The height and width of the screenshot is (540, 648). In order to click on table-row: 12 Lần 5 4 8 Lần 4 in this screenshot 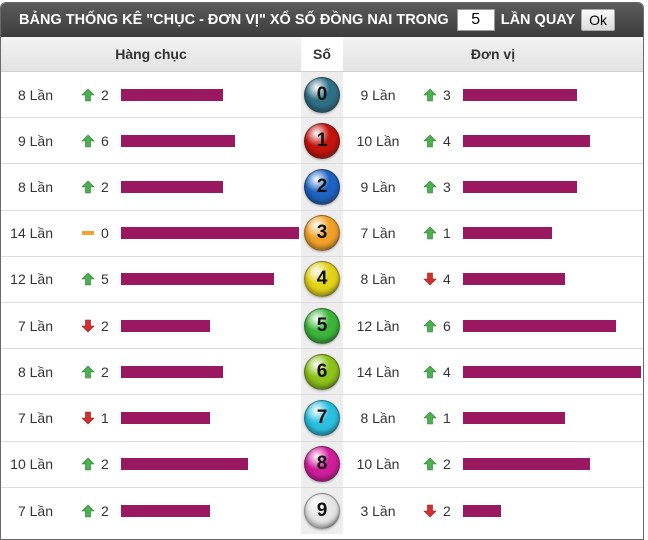, I will do `click(322, 279)`.